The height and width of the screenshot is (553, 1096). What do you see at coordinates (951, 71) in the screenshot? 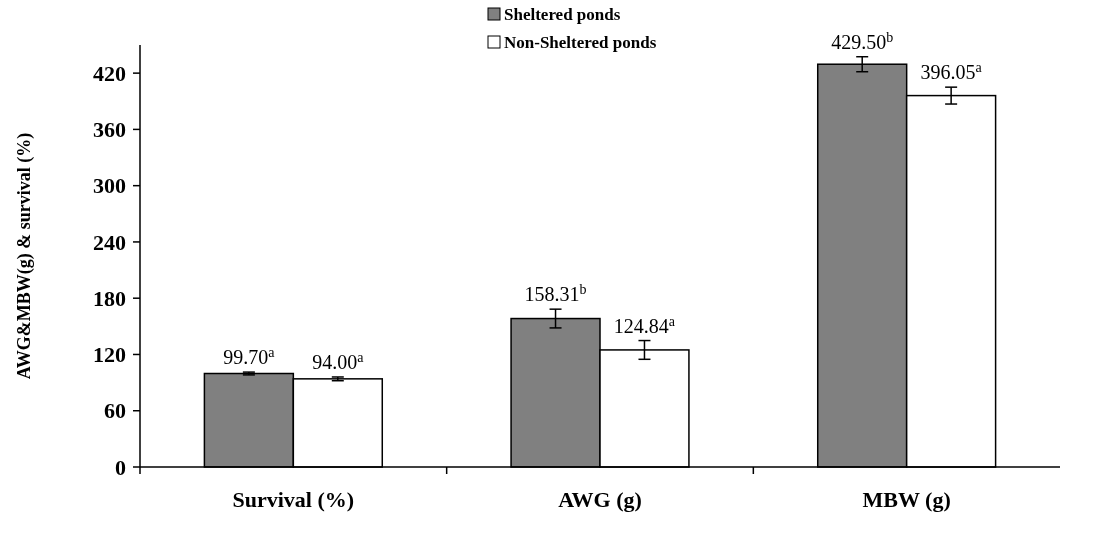
I see `data-label: 396.05$^{a}$` at bounding box center [951, 71].